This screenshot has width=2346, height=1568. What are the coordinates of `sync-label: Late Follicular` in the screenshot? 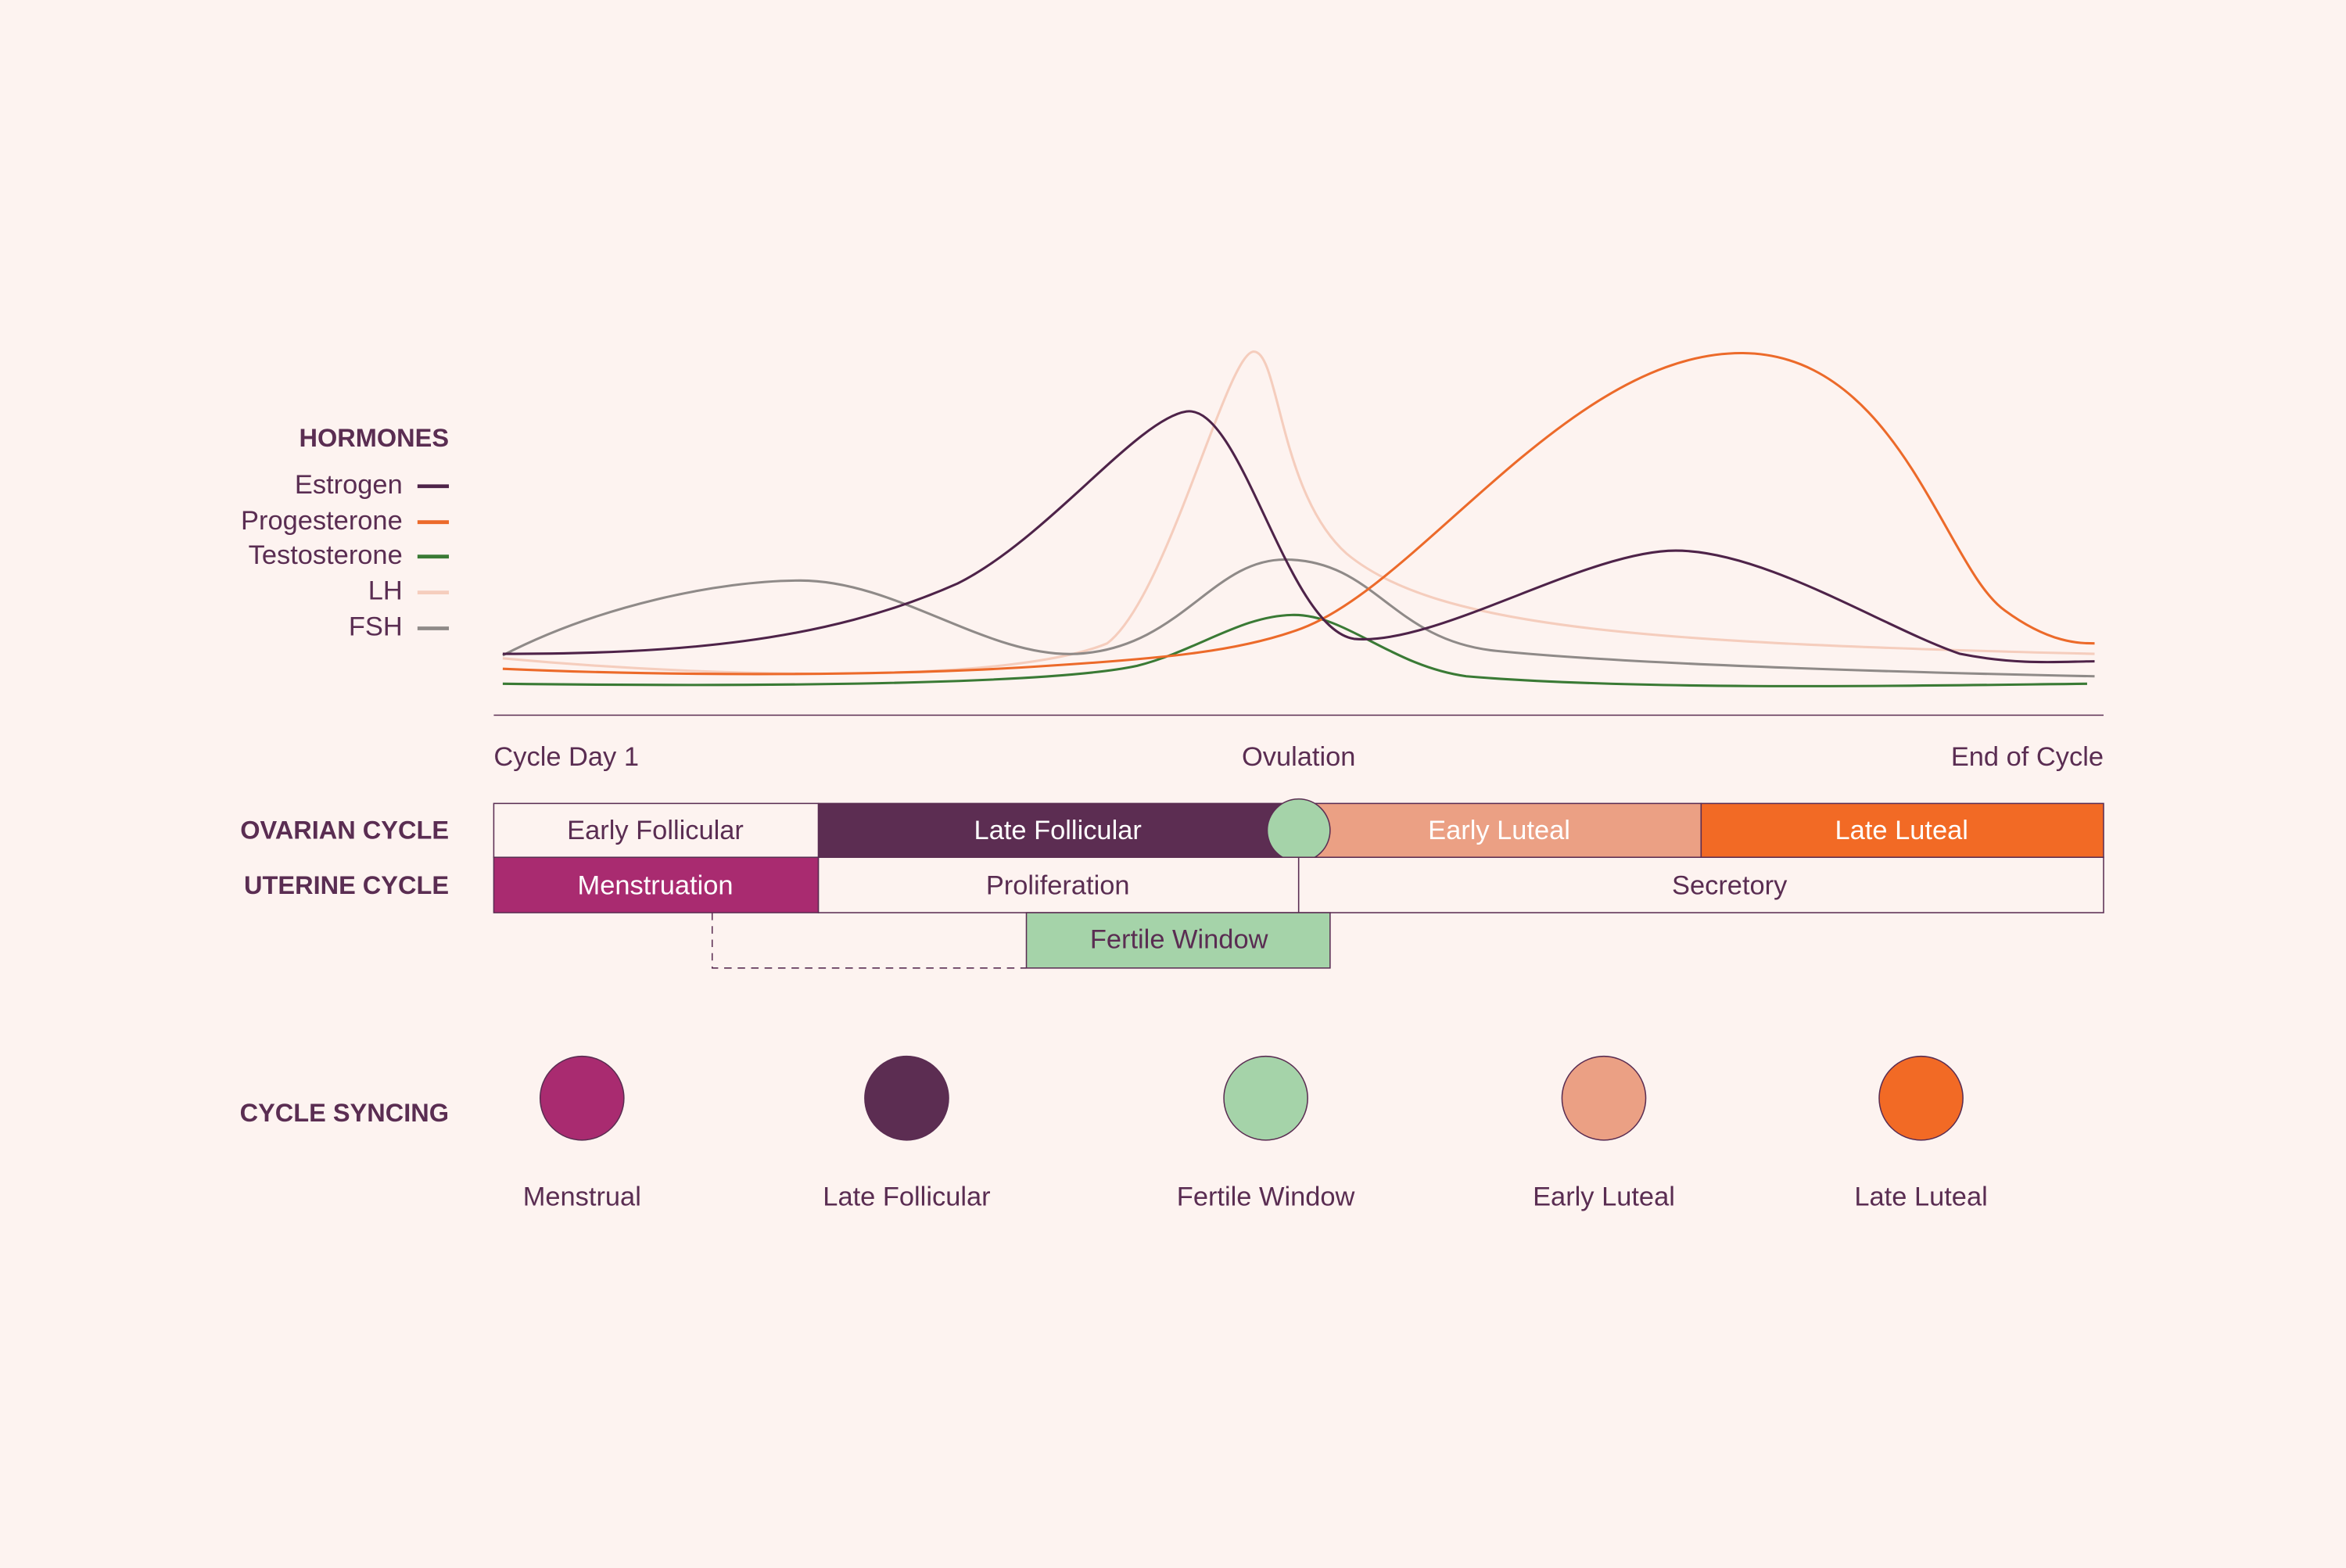 It's located at (907, 1197).